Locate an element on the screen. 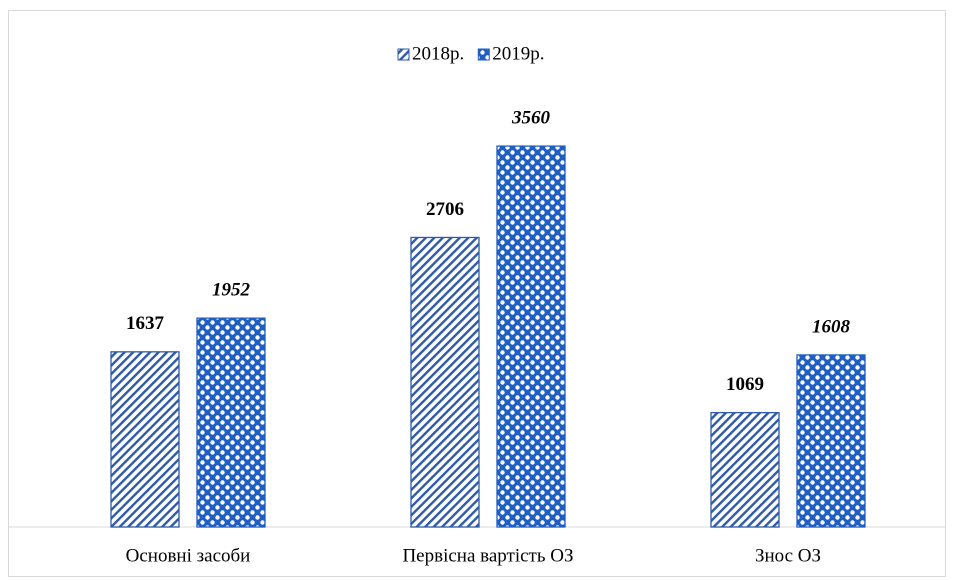 The image size is (954, 580). x-tick-label: Первісна вартість ОЗ is located at coordinates (487, 555).